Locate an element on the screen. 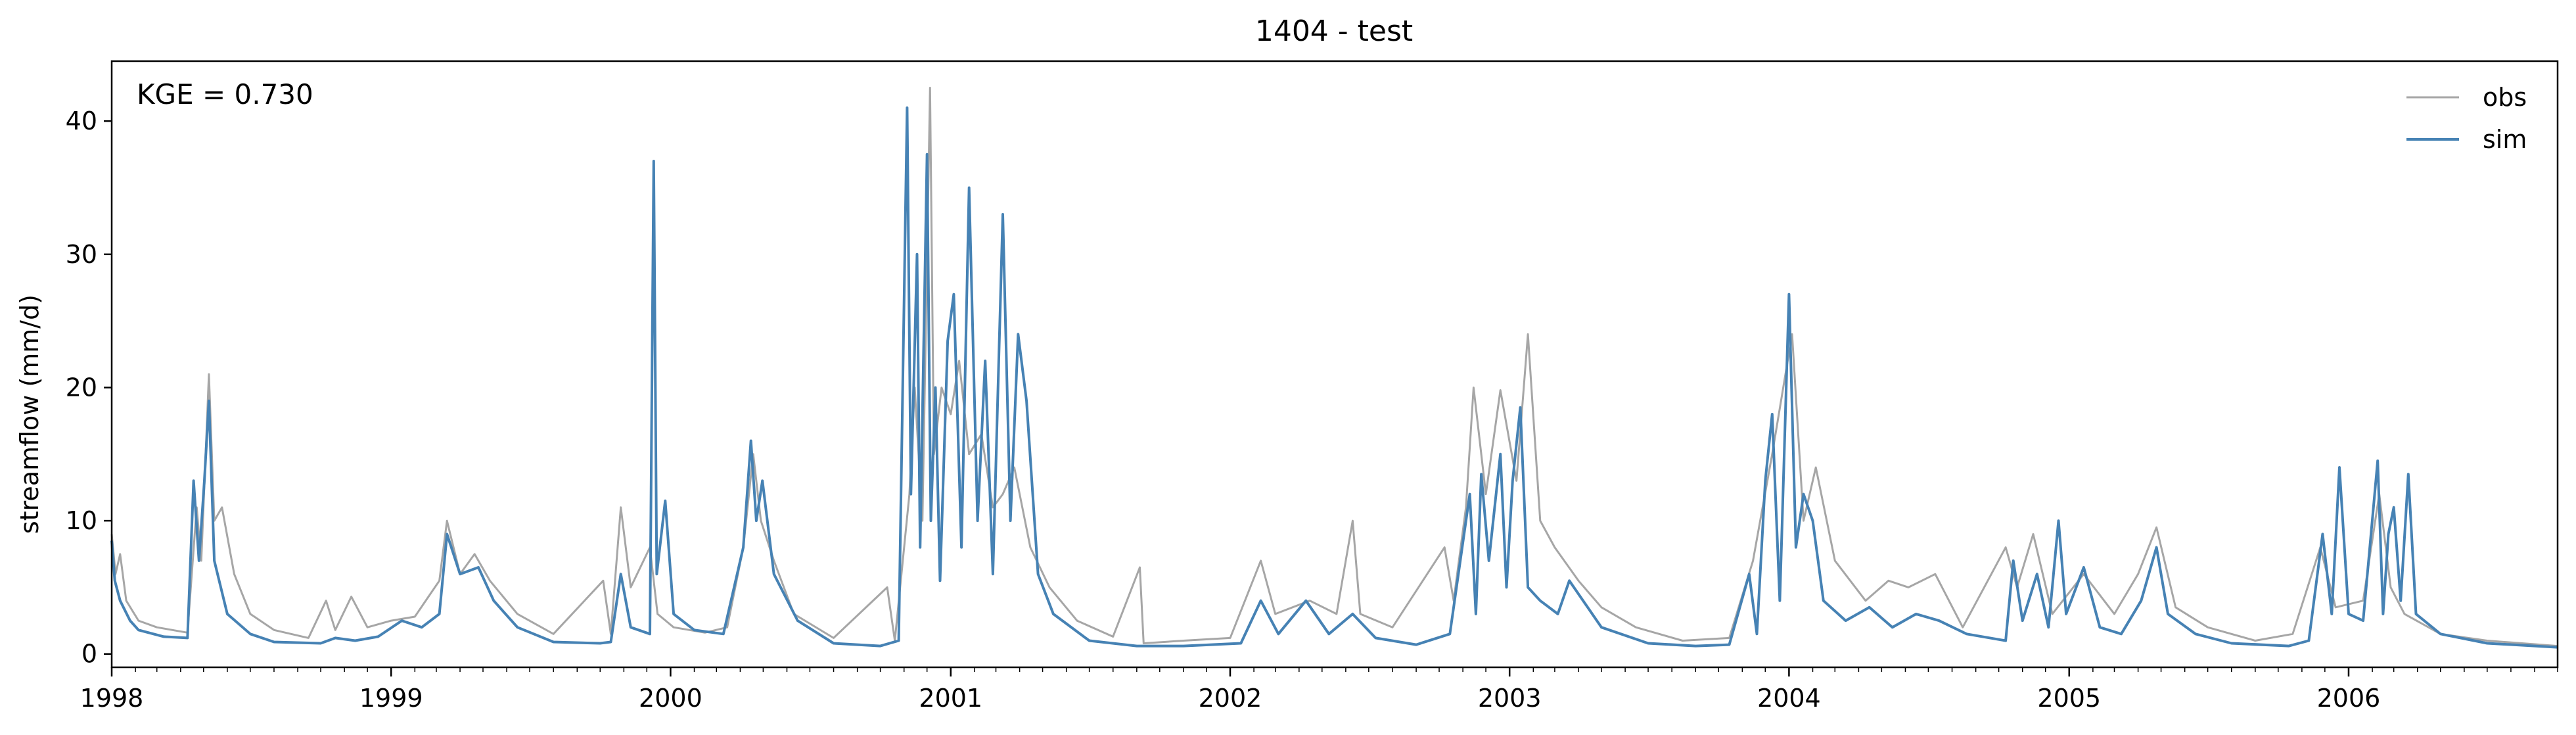  x-tick-label: 1998 is located at coordinates (112, 698).